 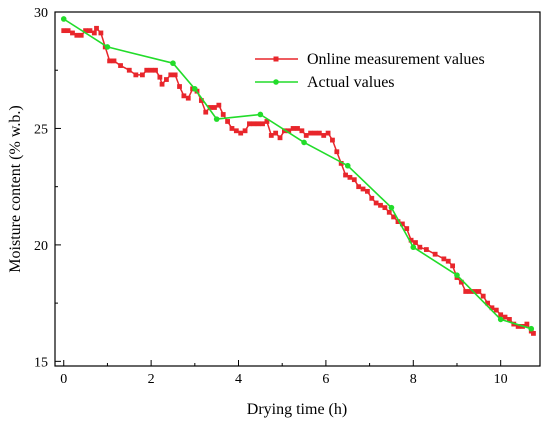 What do you see at coordinates (501, 379) in the screenshot?
I see `x-tick-label: 10` at bounding box center [501, 379].